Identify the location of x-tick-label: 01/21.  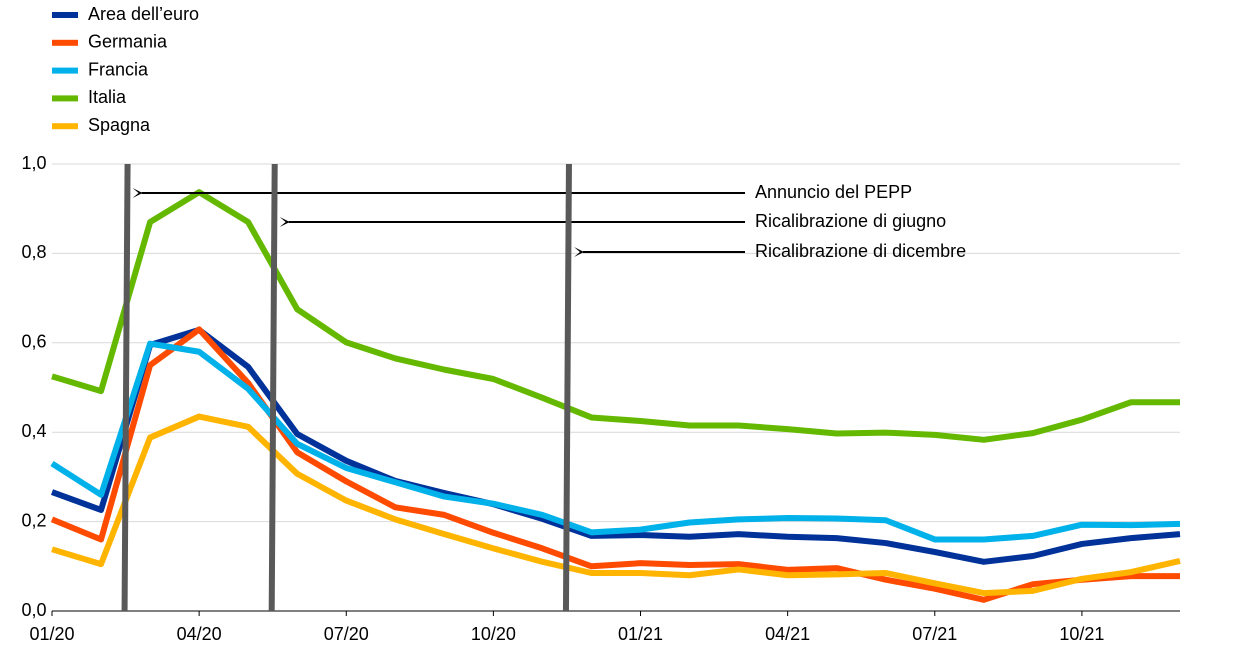
(640, 634).